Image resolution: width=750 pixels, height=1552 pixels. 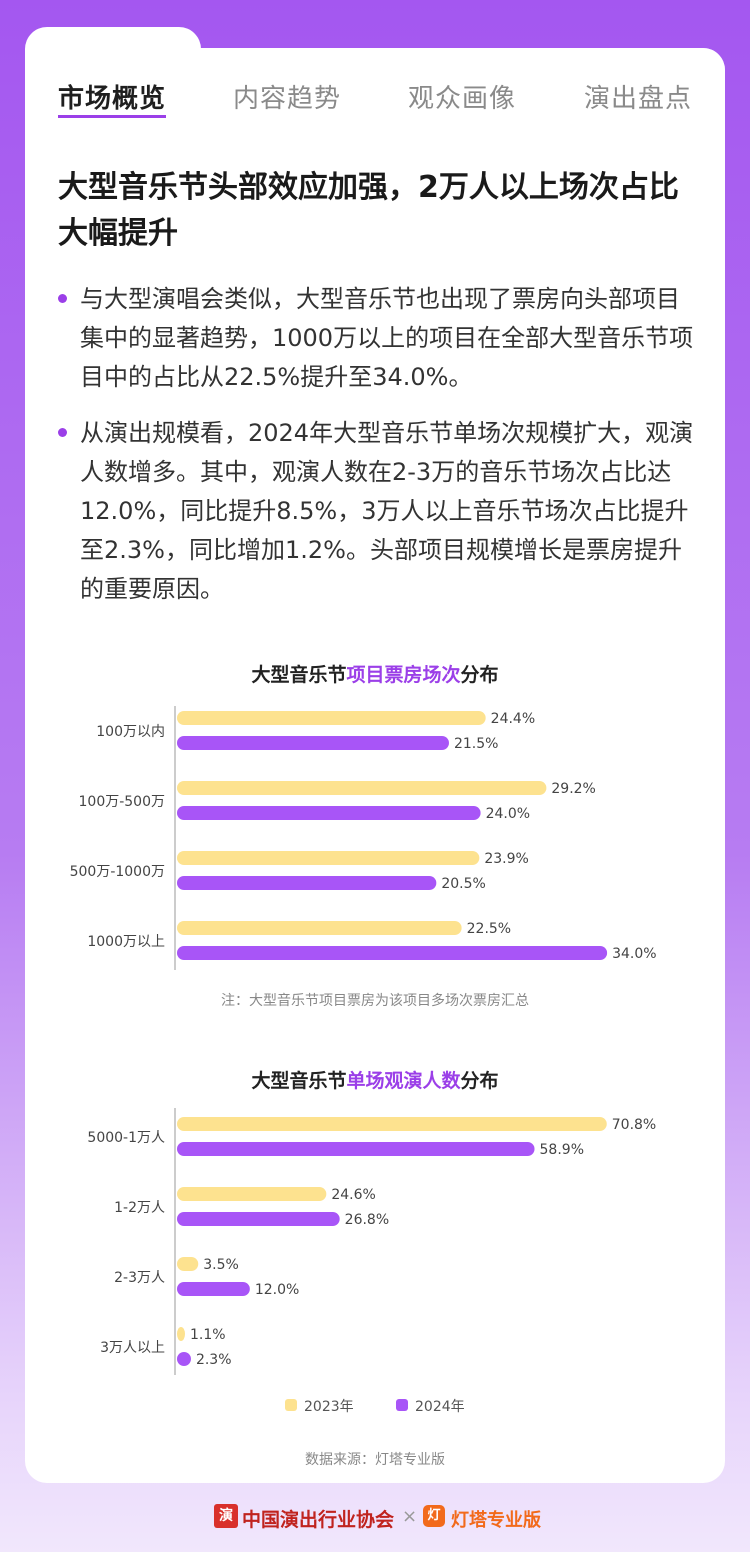 What do you see at coordinates (139, 1208) in the screenshot?
I see `chart2-category-label: 1-2万人` at bounding box center [139, 1208].